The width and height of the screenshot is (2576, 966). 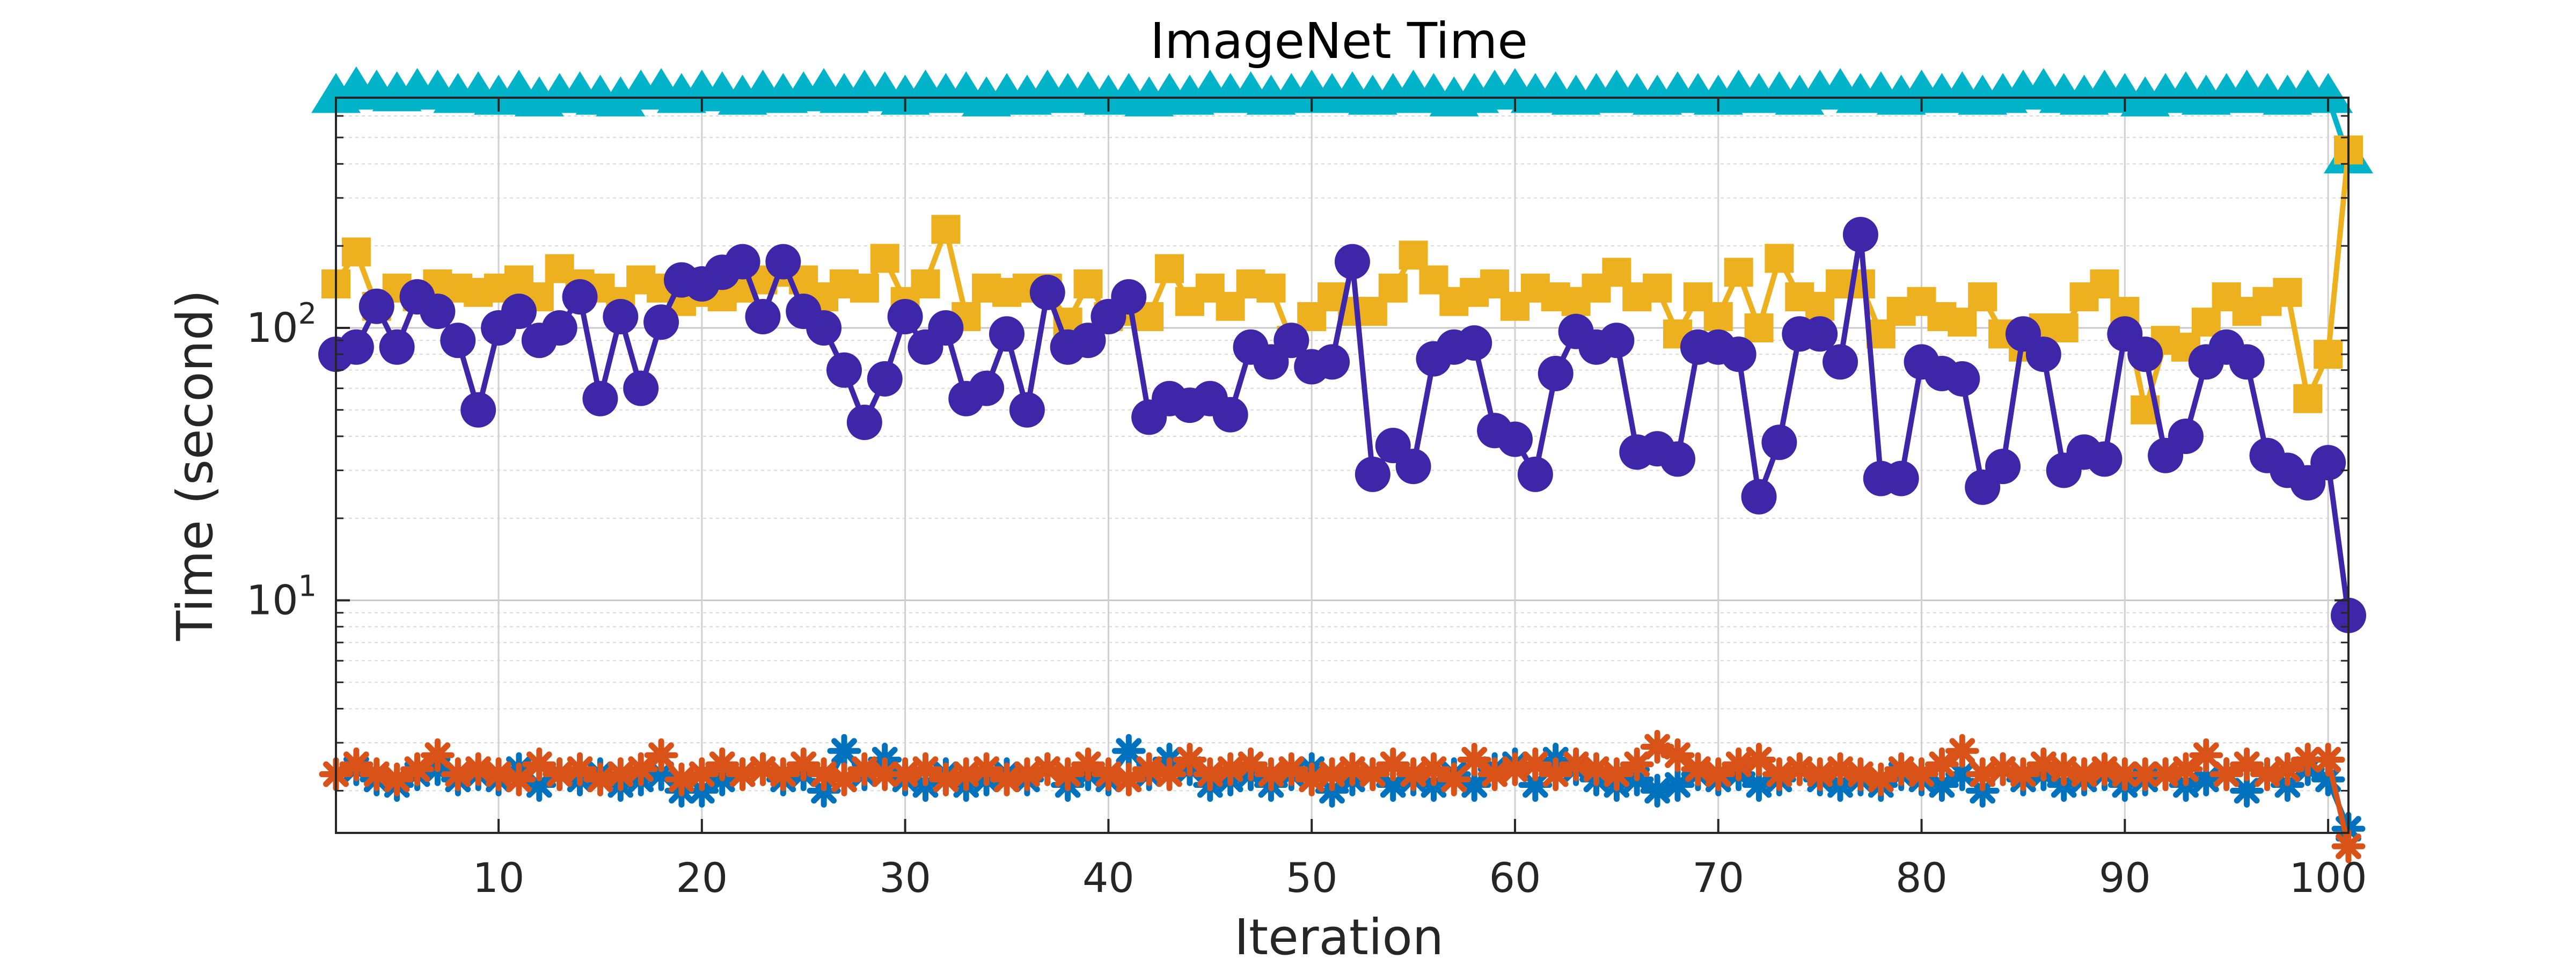 What do you see at coordinates (281, 596) in the screenshot?
I see `y-tick-label: 101` at bounding box center [281, 596].